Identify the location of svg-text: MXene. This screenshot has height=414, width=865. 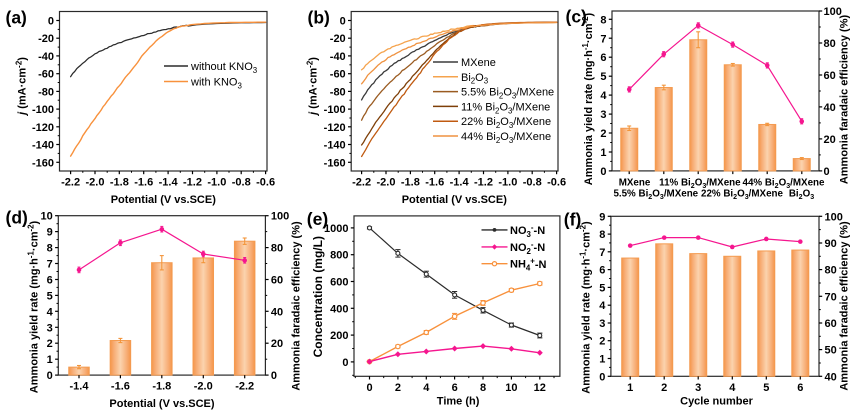
(635, 183).